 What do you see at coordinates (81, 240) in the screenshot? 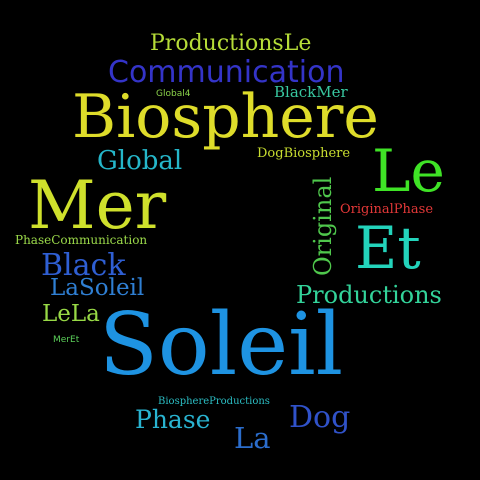
I see `word-phasecommunication: PhaseCommunication` at bounding box center [81, 240].